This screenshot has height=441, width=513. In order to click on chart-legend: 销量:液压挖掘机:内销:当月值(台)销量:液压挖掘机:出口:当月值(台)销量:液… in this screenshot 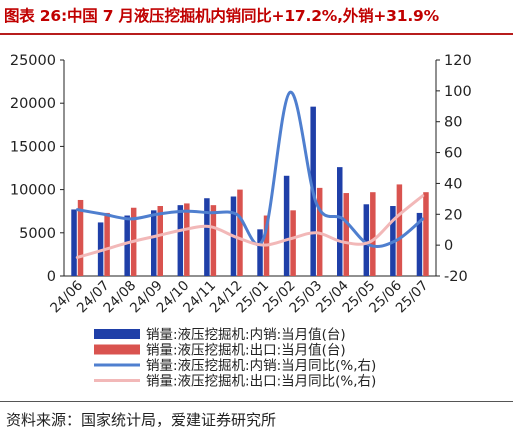, I will do `click(235, 358)`.